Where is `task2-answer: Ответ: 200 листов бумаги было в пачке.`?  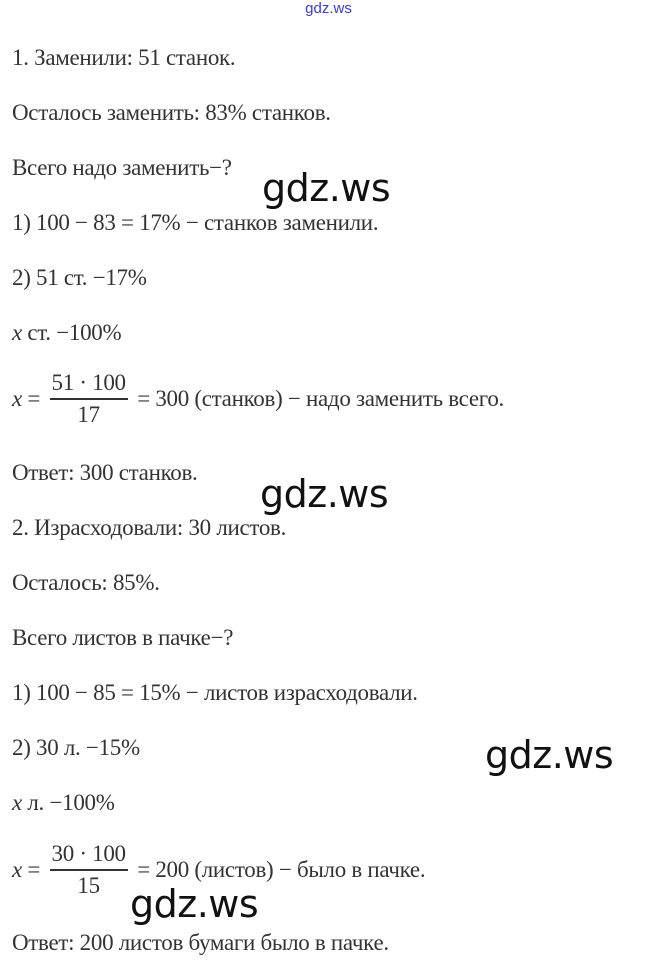
task2-answer: Ответ: 200 листов бумаги было в пачке. is located at coordinates (200, 942).